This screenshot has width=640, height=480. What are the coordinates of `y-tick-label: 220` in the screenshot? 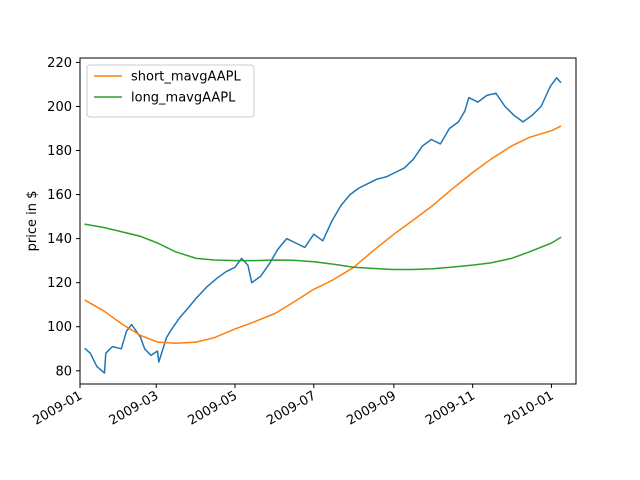 It's located at (59, 63).